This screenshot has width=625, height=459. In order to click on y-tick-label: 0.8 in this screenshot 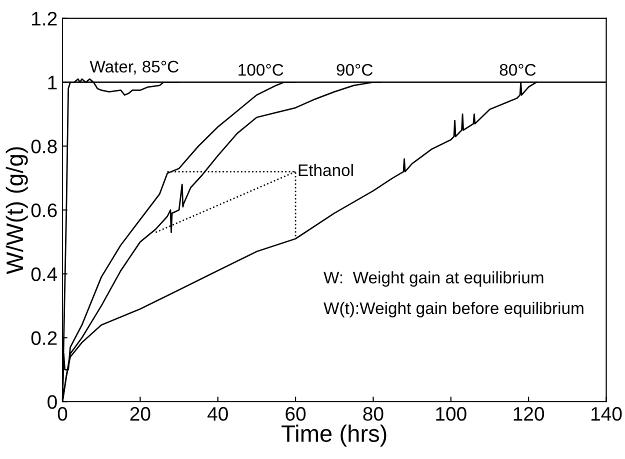, I will do `click(44, 147)`.